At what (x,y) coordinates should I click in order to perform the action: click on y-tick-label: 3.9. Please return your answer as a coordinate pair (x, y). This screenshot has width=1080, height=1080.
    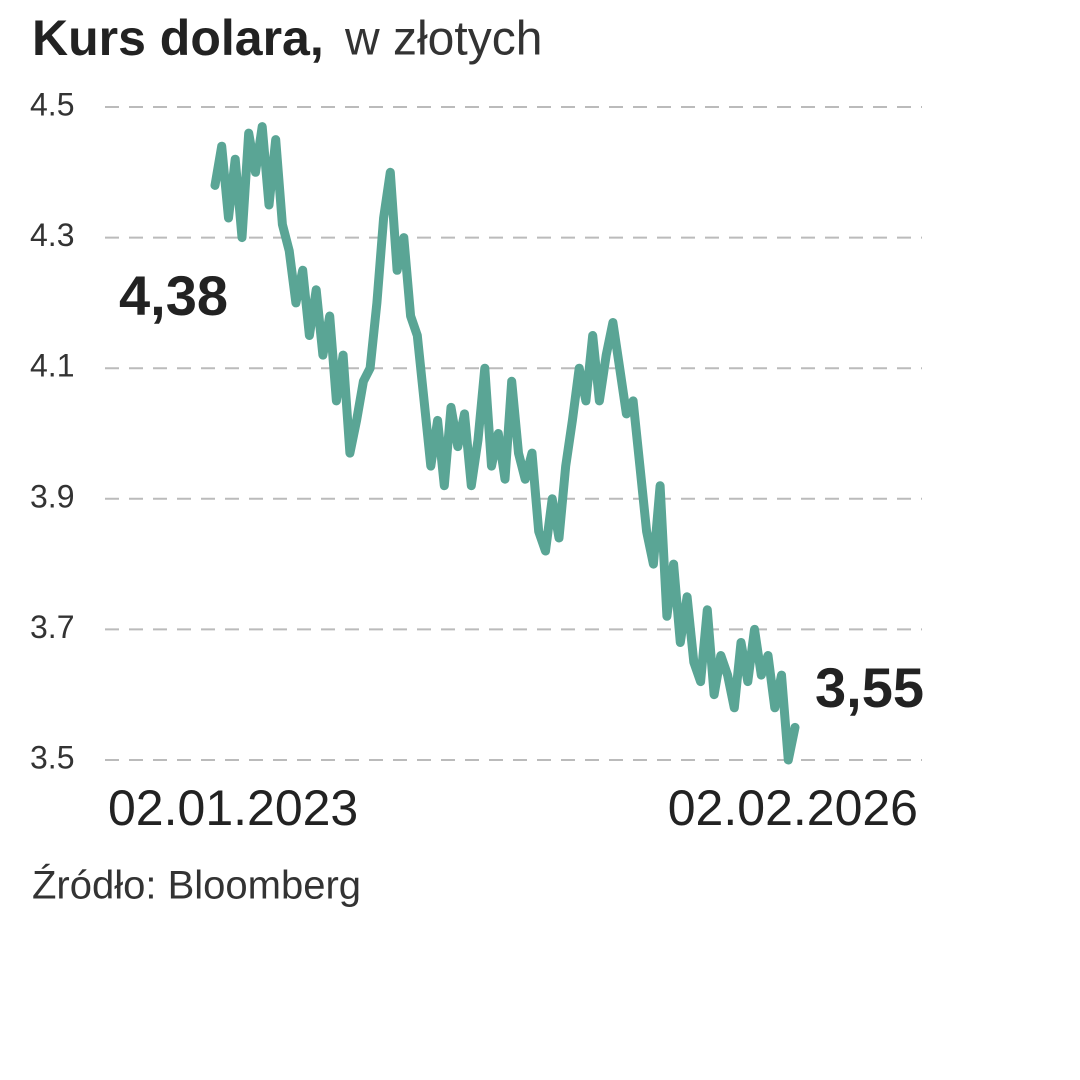
    Looking at the image, I should click on (52, 496).